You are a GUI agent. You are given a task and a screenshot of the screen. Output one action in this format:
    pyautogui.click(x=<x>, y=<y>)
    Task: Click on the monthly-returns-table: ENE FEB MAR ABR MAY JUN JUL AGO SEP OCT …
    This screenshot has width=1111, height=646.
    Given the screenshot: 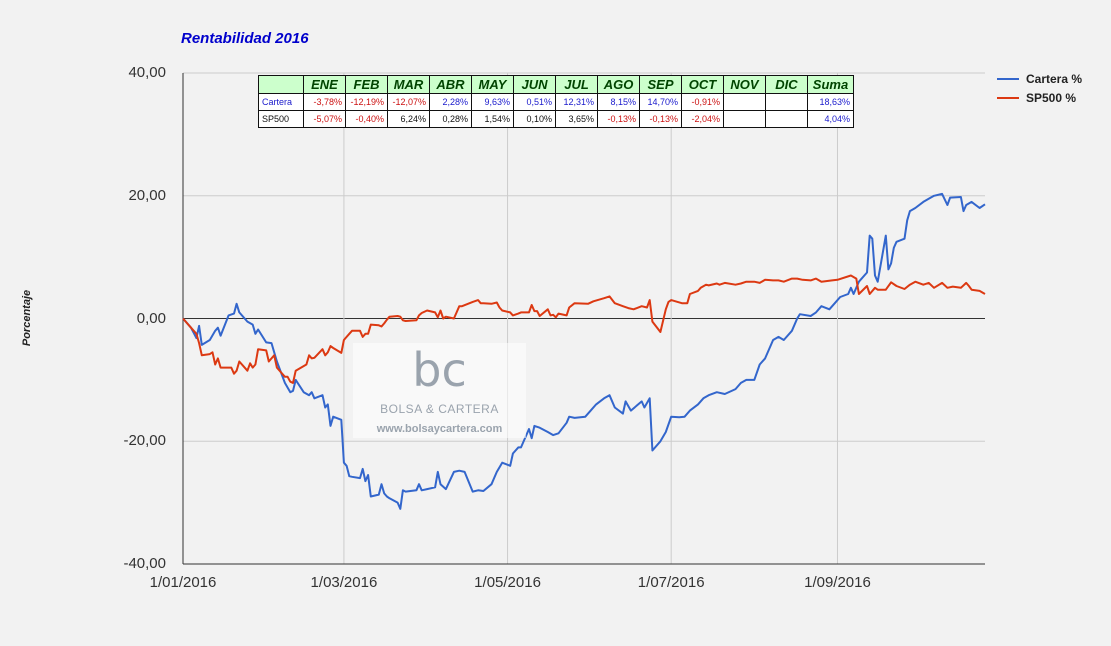 What is the action you would take?
    pyautogui.click(x=556, y=101)
    